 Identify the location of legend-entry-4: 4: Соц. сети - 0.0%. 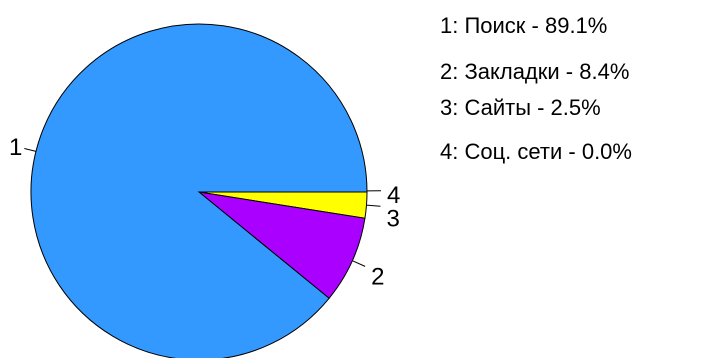
(536, 151).